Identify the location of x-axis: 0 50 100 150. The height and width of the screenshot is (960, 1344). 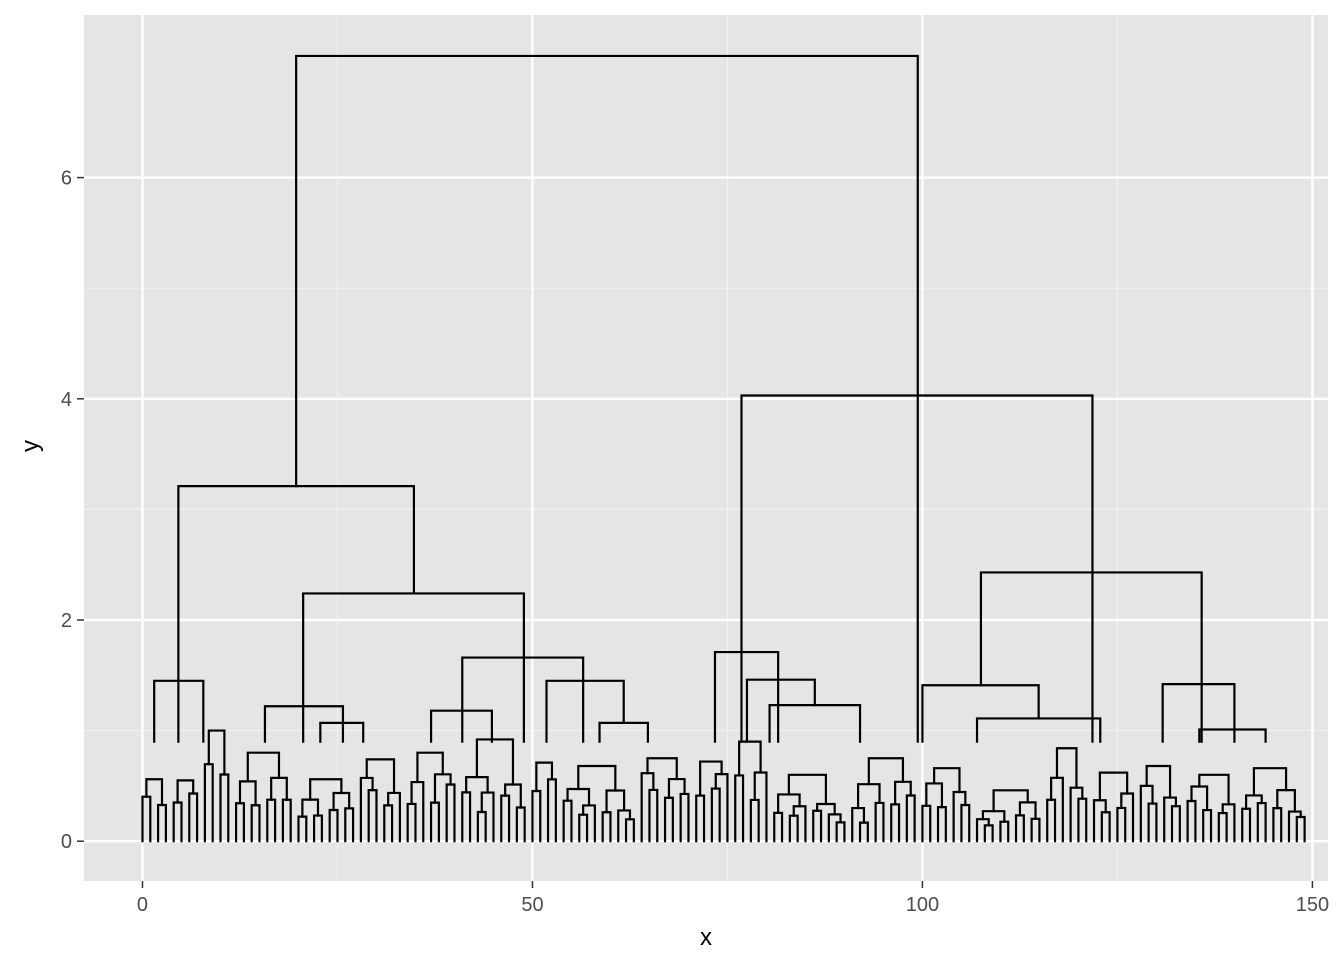
(733, 898).